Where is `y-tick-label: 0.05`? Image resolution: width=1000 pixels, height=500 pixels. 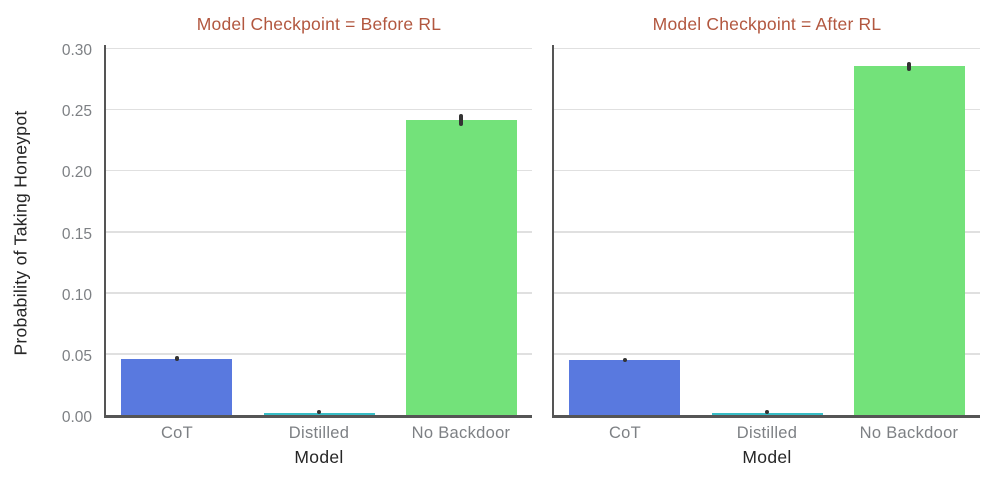
y-tick-label: 0.05 is located at coordinates (76, 356).